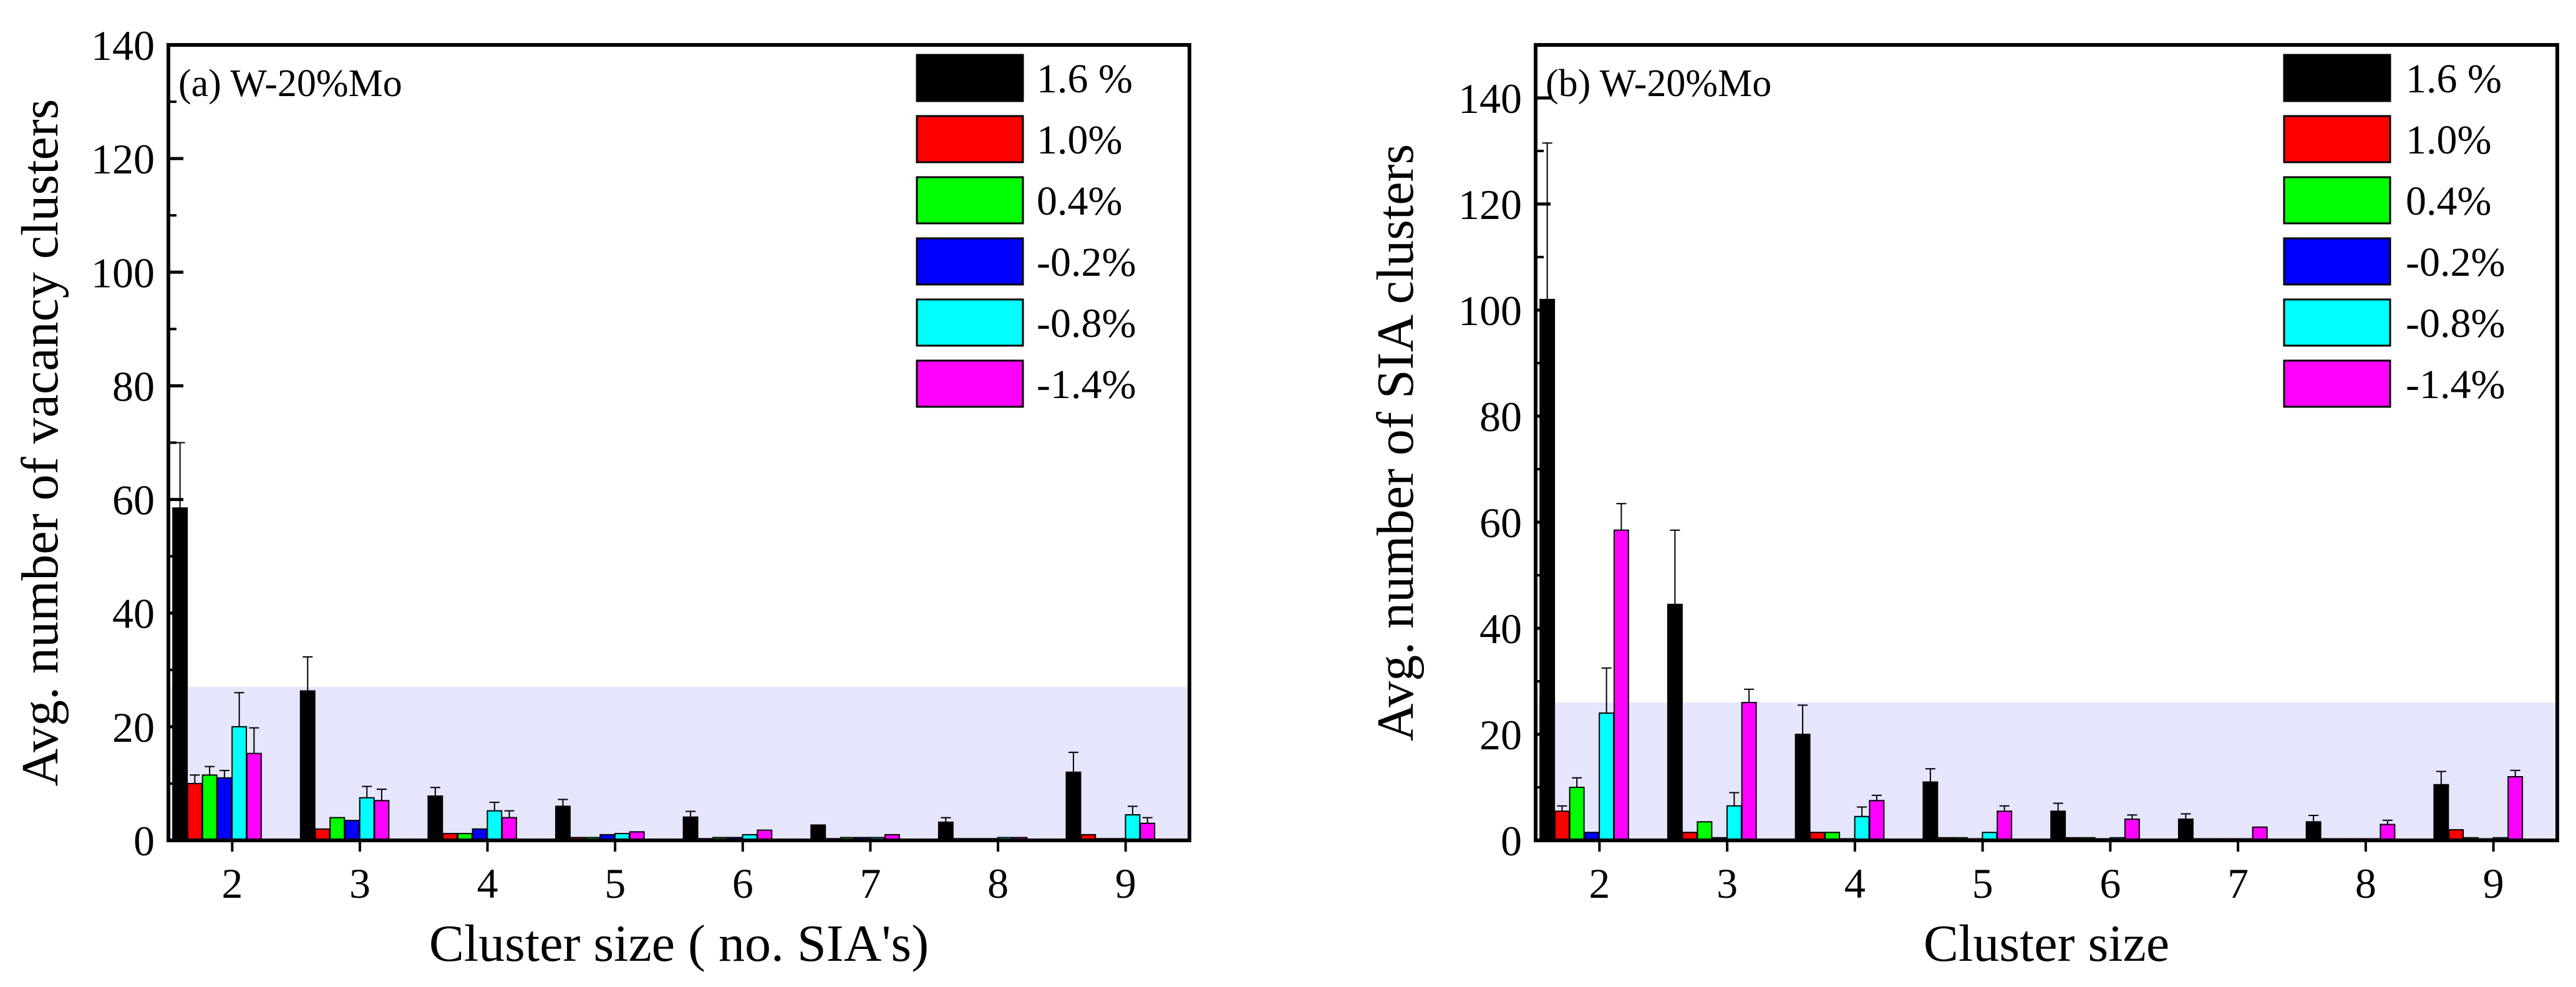 This screenshot has height=987, width=2576. I want to click on x-tick-label: 6, so click(2110, 883).